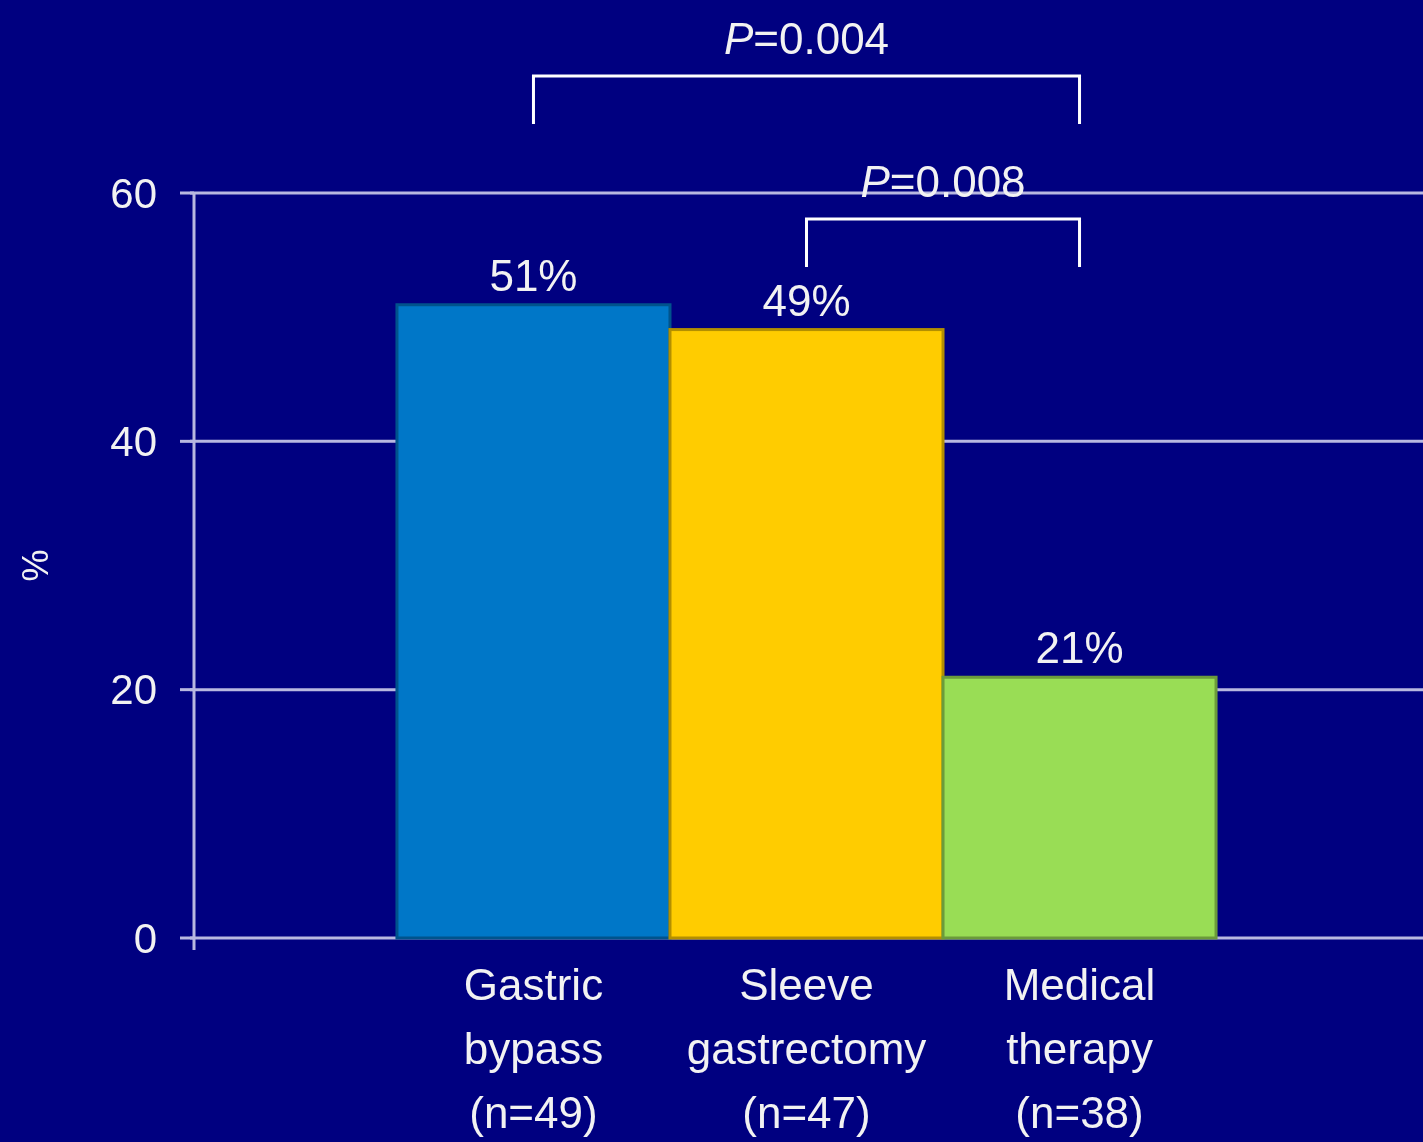  Describe the element at coordinates (35, 565) in the screenshot. I see `y-axis-title: %` at that location.